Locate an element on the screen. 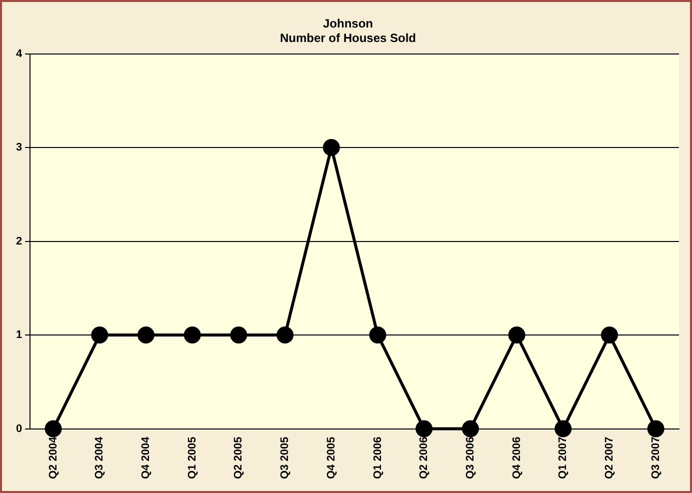 The width and height of the screenshot is (692, 493). chart-title: Johnson is located at coordinates (348, 23).